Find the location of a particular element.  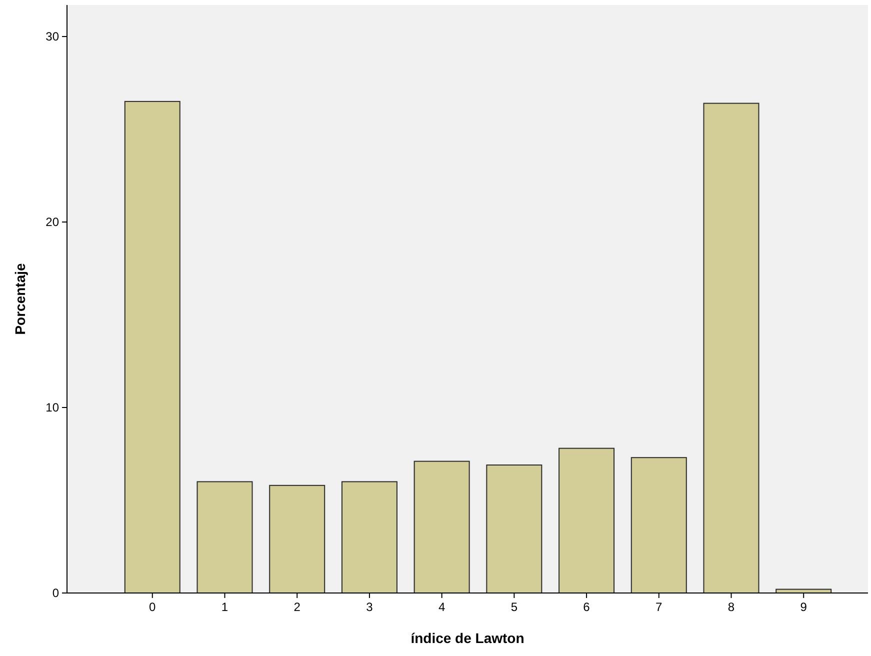

x-tick-label: 5 is located at coordinates (514, 607).